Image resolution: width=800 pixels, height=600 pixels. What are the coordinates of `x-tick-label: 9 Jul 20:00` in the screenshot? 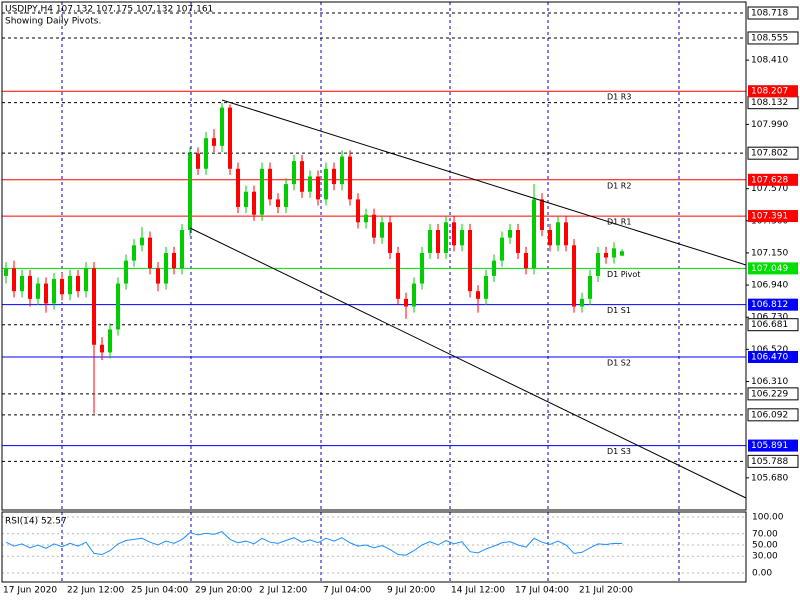 It's located at (411, 591).